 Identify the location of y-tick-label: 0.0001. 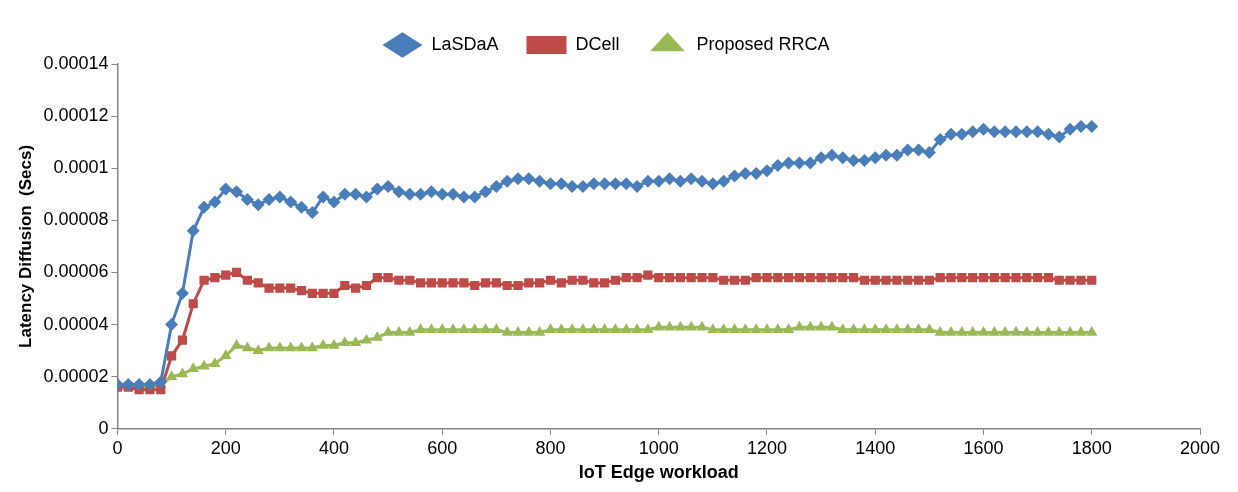
(81, 167).